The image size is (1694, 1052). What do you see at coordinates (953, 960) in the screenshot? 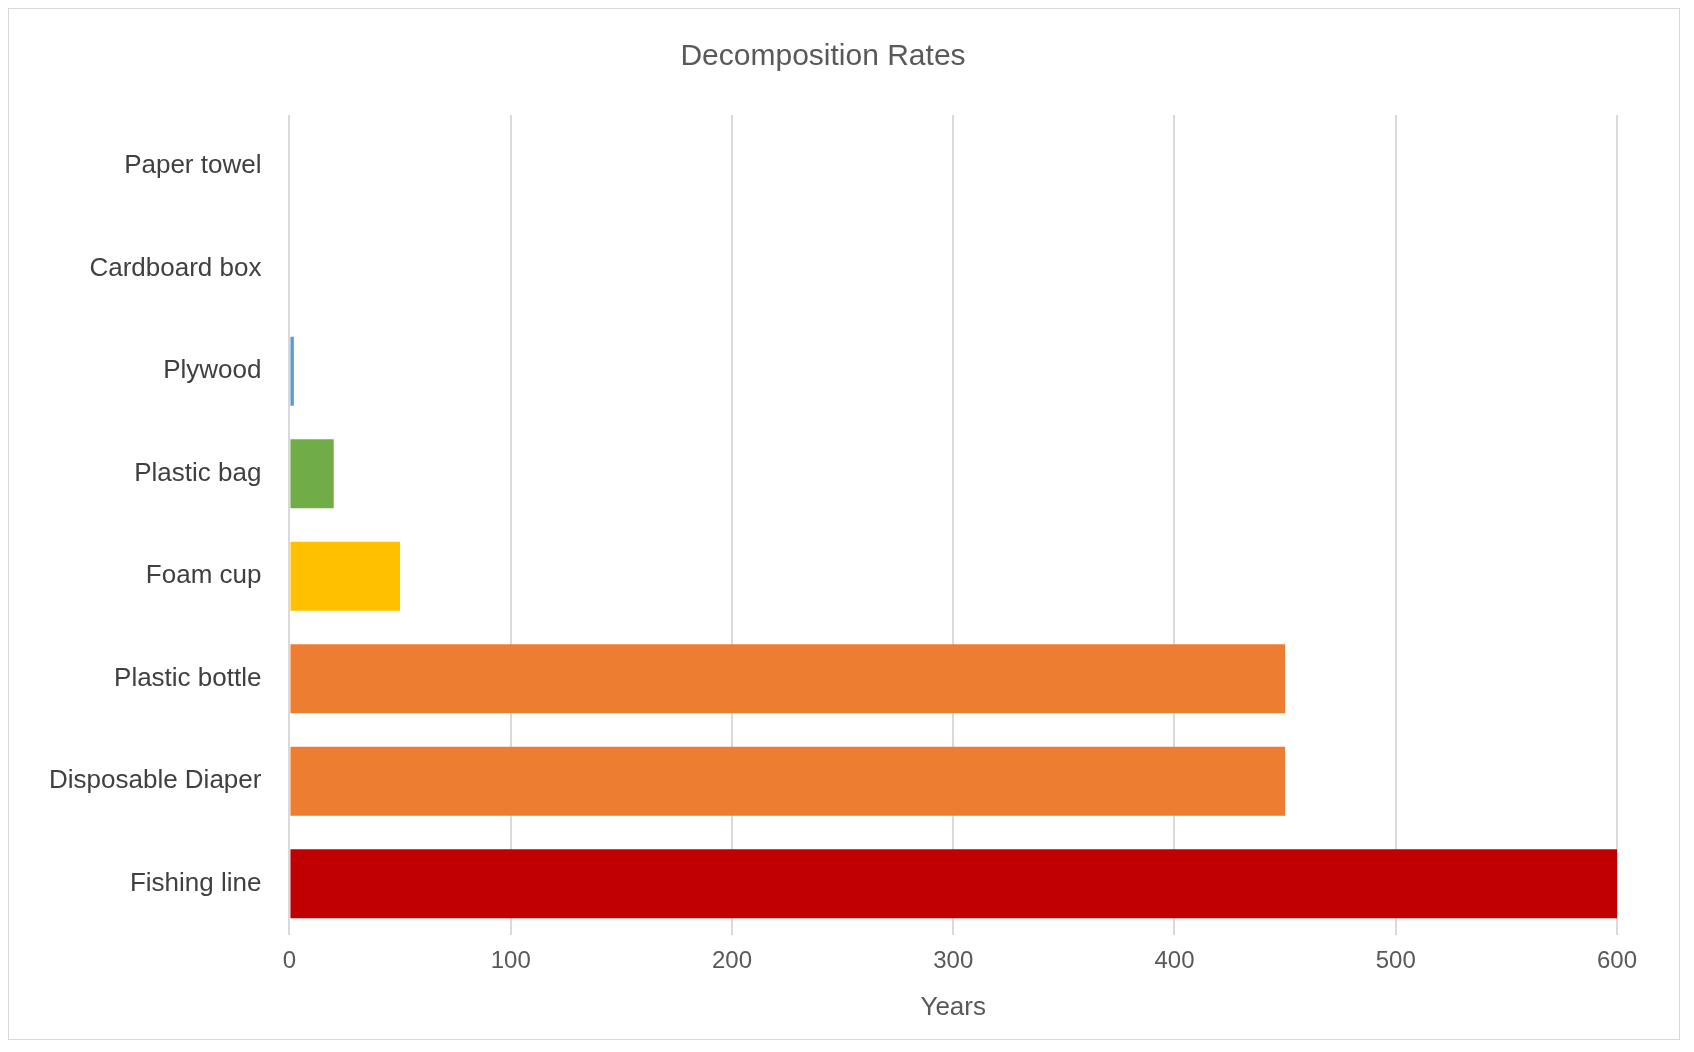
I see `x-tick-label: 300` at bounding box center [953, 960].